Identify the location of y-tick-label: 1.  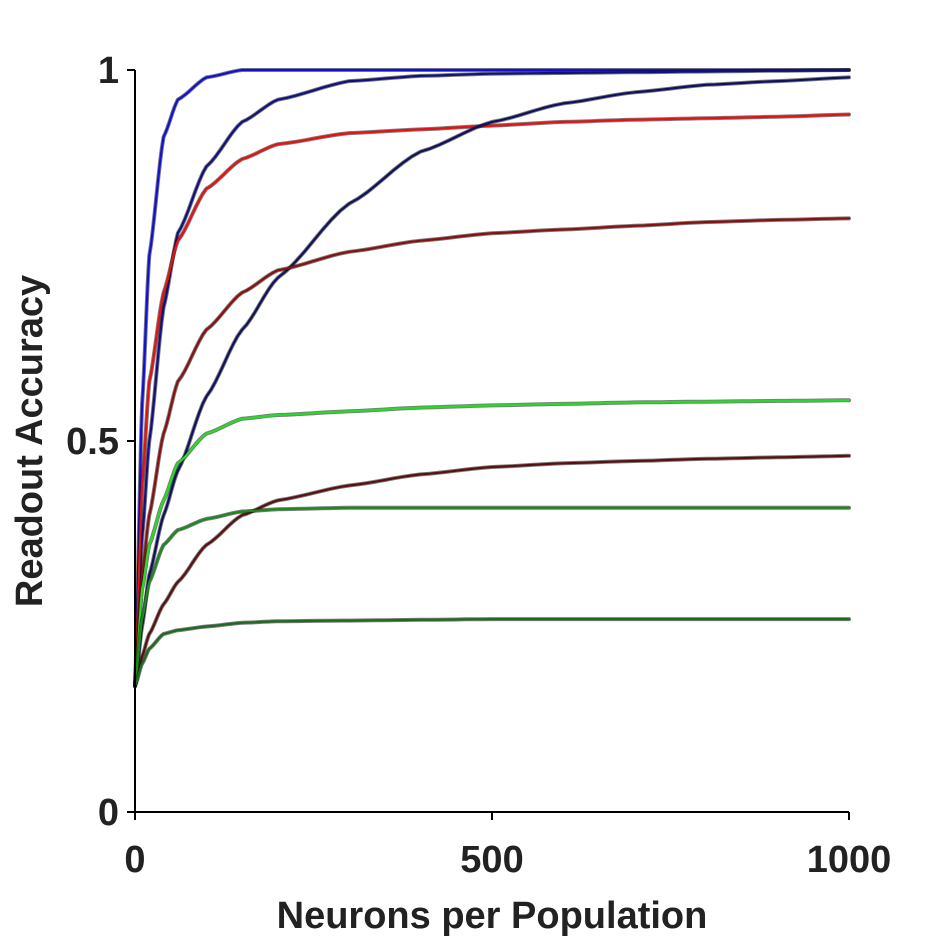
(108, 71).